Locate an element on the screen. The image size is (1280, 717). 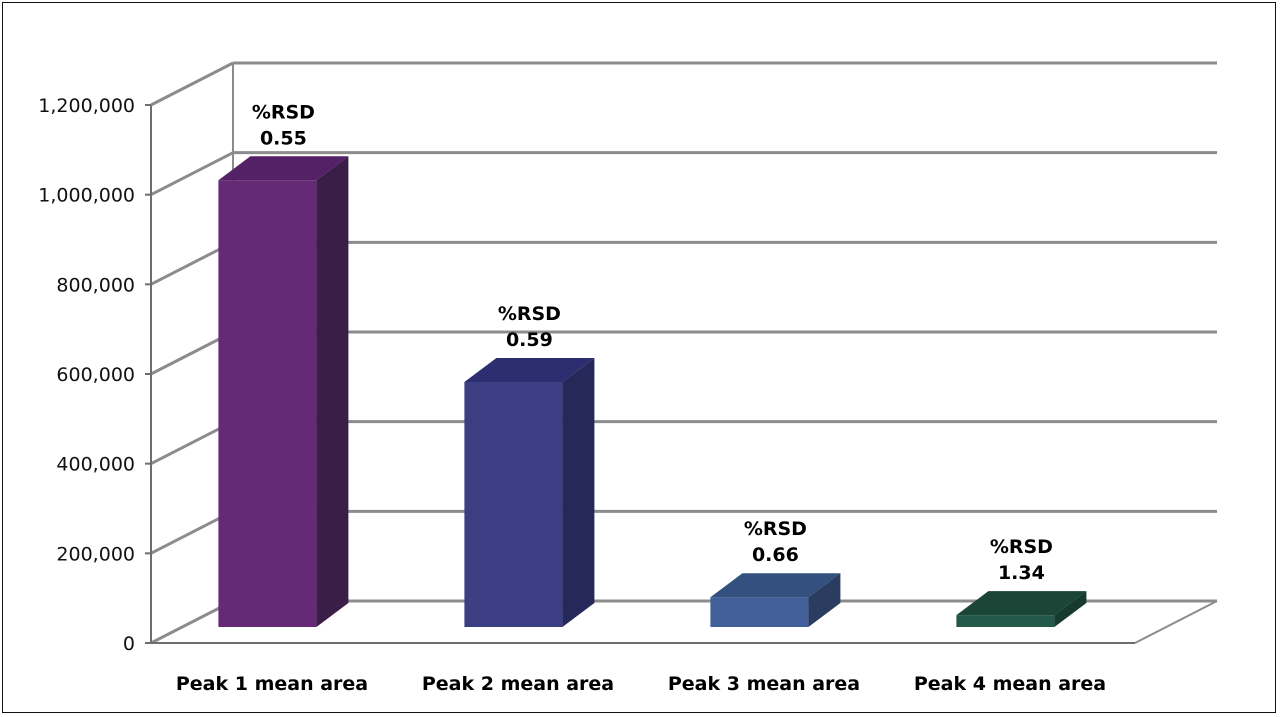
y-tick-label: 800,000 is located at coordinates (95, 285).